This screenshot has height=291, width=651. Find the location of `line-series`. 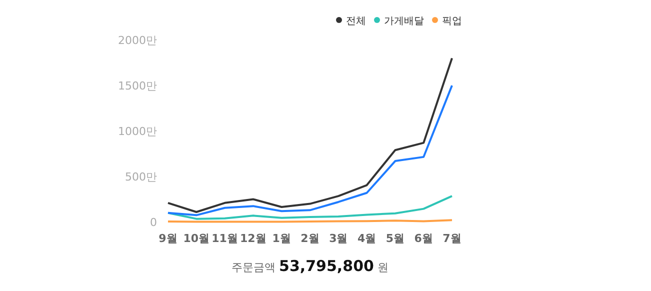

line-series is located at coordinates (310, 207).